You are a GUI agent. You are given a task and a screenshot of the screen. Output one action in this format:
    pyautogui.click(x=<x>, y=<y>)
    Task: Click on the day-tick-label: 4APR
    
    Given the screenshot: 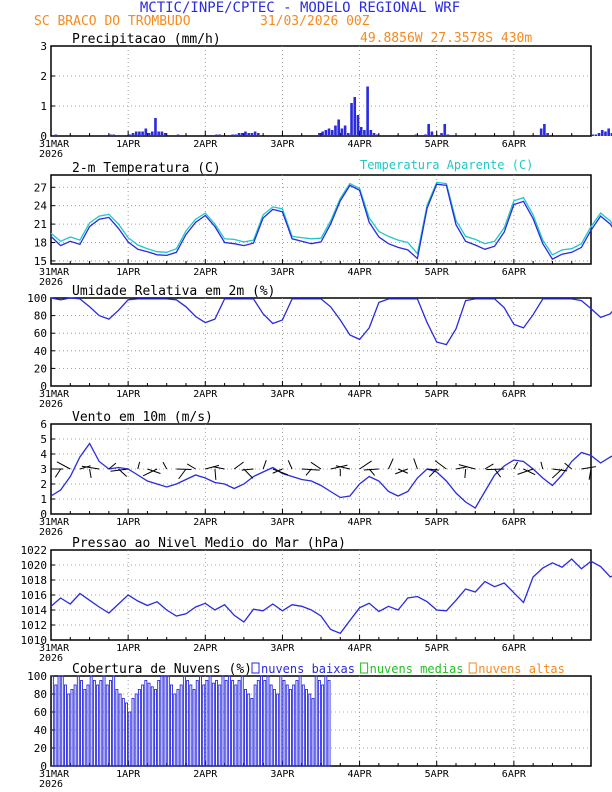 What is the action you would take?
    pyautogui.click(x=360, y=144)
    